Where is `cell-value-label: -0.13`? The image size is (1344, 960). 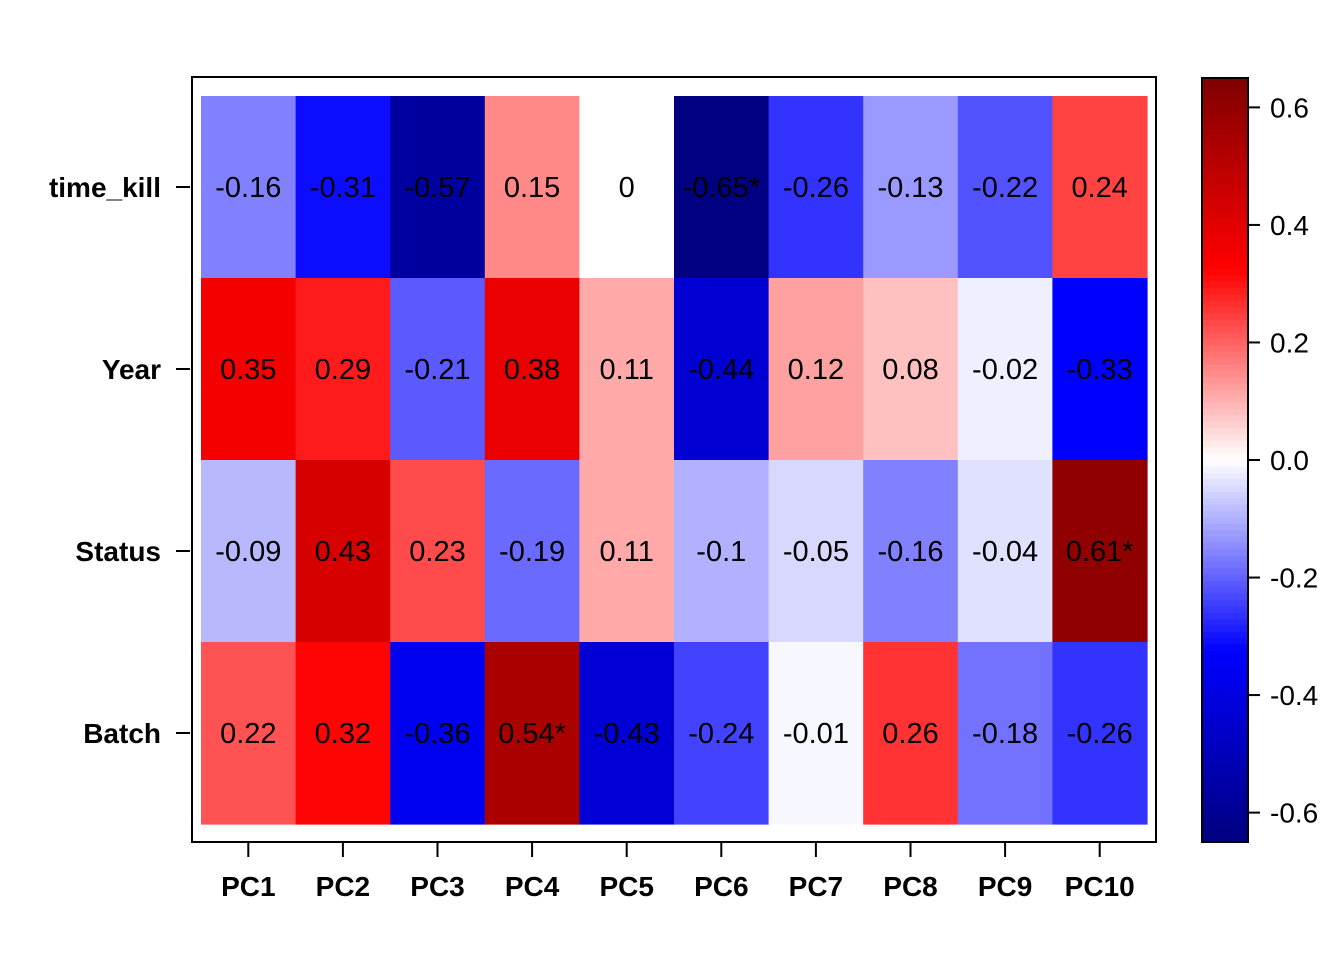
cell-value-label: -0.13 is located at coordinates (910, 188).